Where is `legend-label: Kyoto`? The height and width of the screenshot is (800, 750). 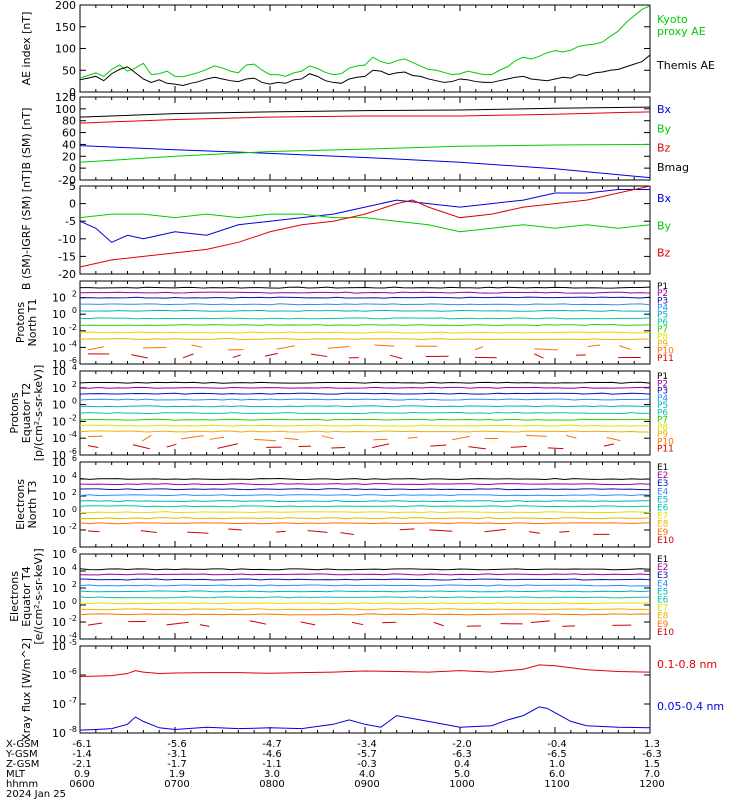
legend-label: Kyoto is located at coordinates (672, 19).